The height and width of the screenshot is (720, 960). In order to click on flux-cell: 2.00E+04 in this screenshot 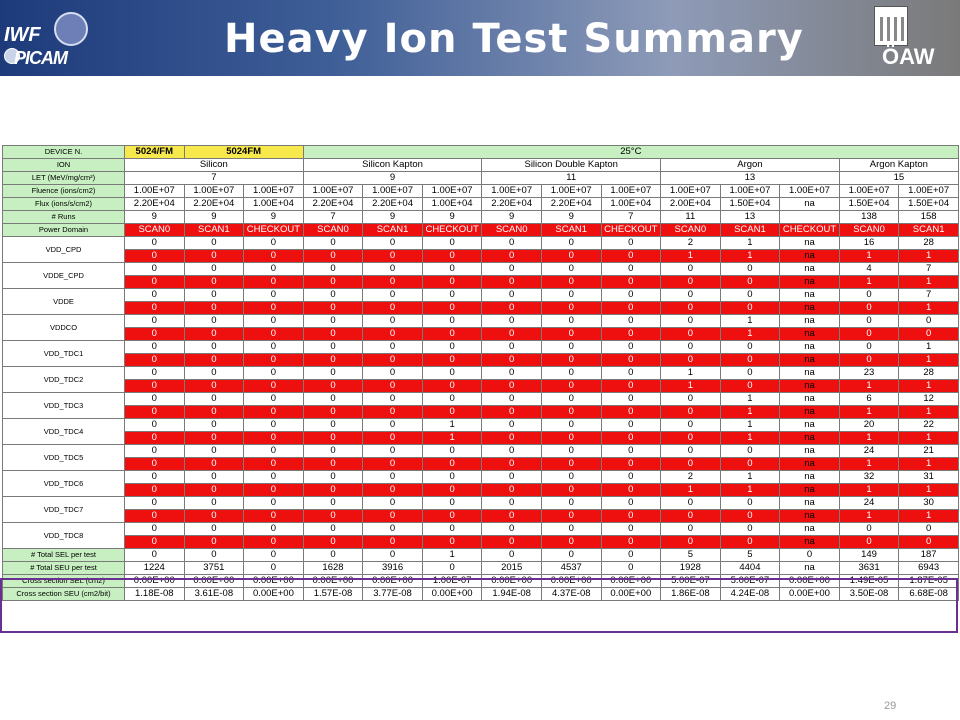, I will do `click(690, 204)`.